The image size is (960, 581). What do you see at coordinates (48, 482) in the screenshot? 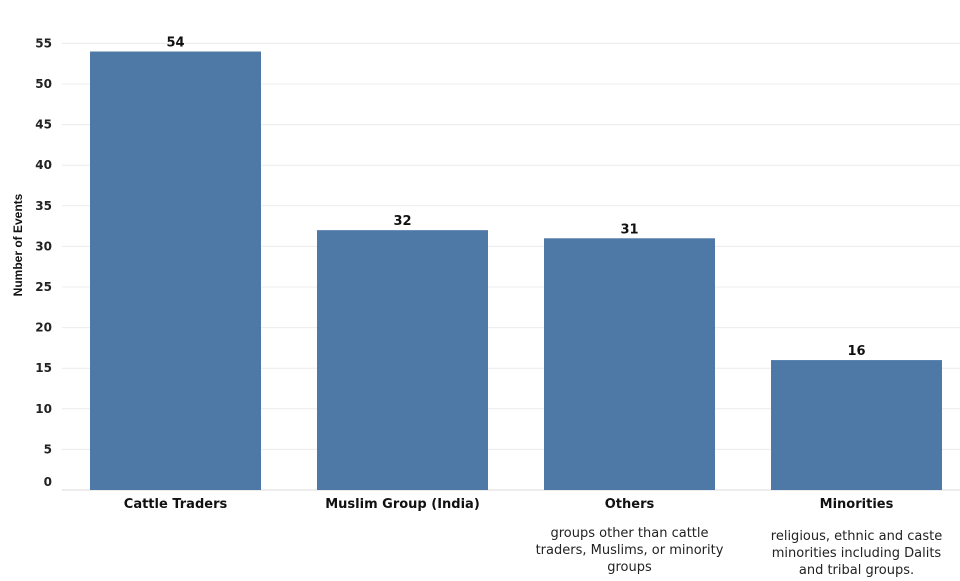
I see `y-tick-label: 0` at bounding box center [48, 482].